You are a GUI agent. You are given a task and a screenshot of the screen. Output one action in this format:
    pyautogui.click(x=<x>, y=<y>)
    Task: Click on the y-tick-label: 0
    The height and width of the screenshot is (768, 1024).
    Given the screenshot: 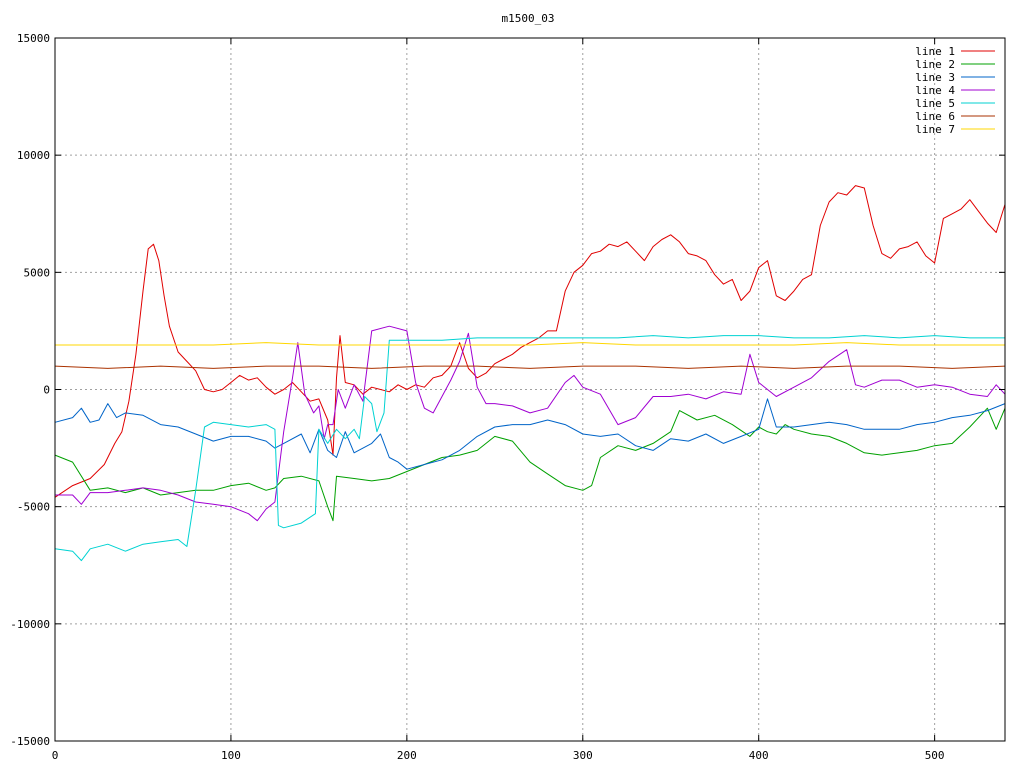 What is the action you would take?
    pyautogui.click(x=46, y=390)
    